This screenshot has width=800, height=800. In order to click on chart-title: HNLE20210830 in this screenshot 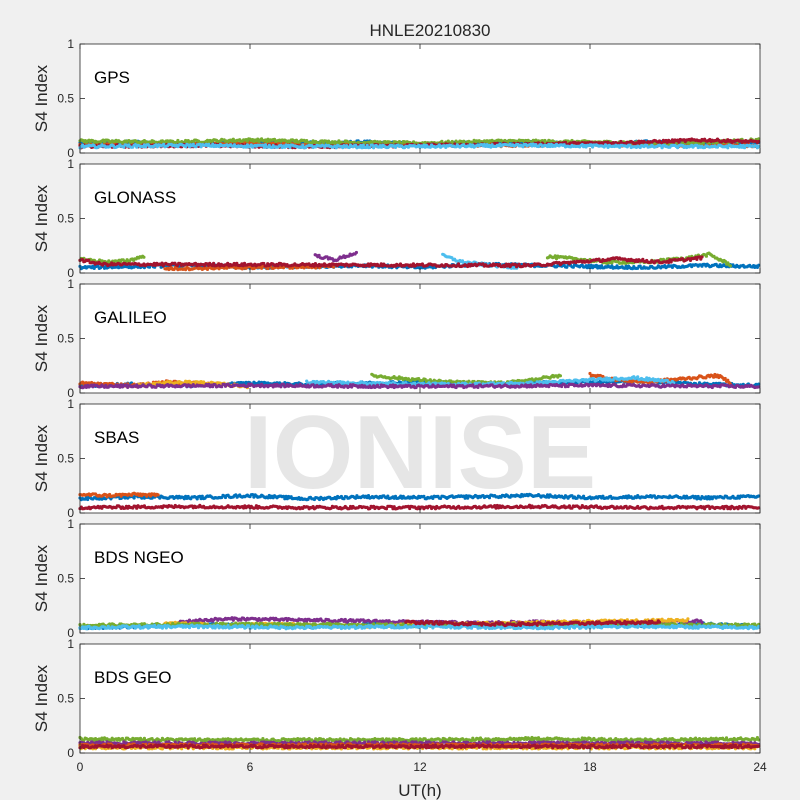, I will do `click(430, 30)`.